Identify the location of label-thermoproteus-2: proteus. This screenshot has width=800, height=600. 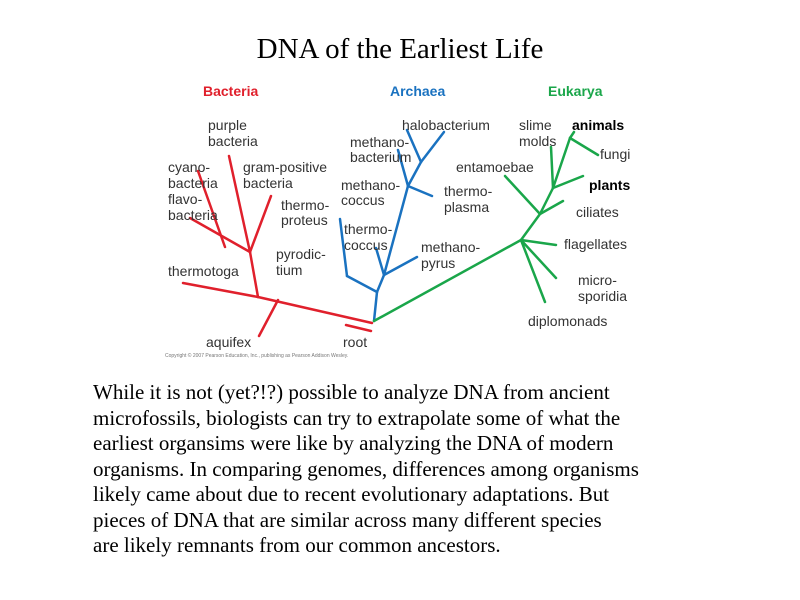
(304, 220).